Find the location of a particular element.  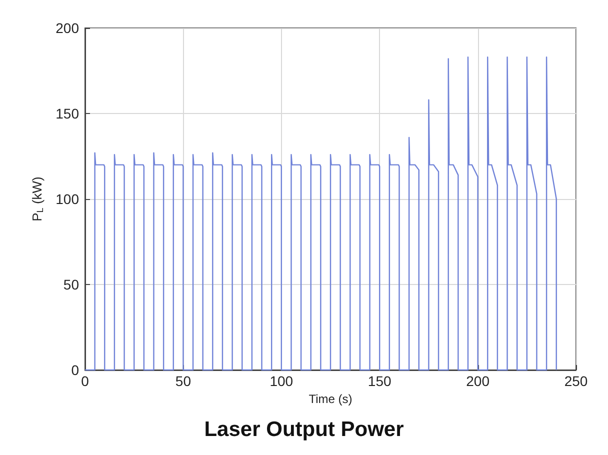

y-tick-label: 150 is located at coordinates (68, 114).